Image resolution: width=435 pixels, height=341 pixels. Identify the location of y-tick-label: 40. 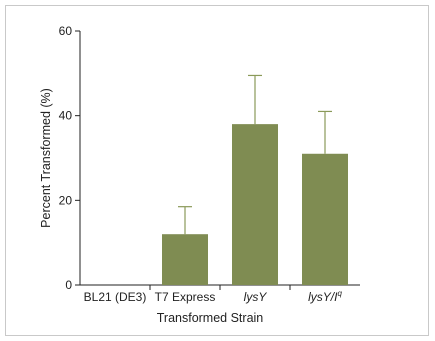
(66, 116).